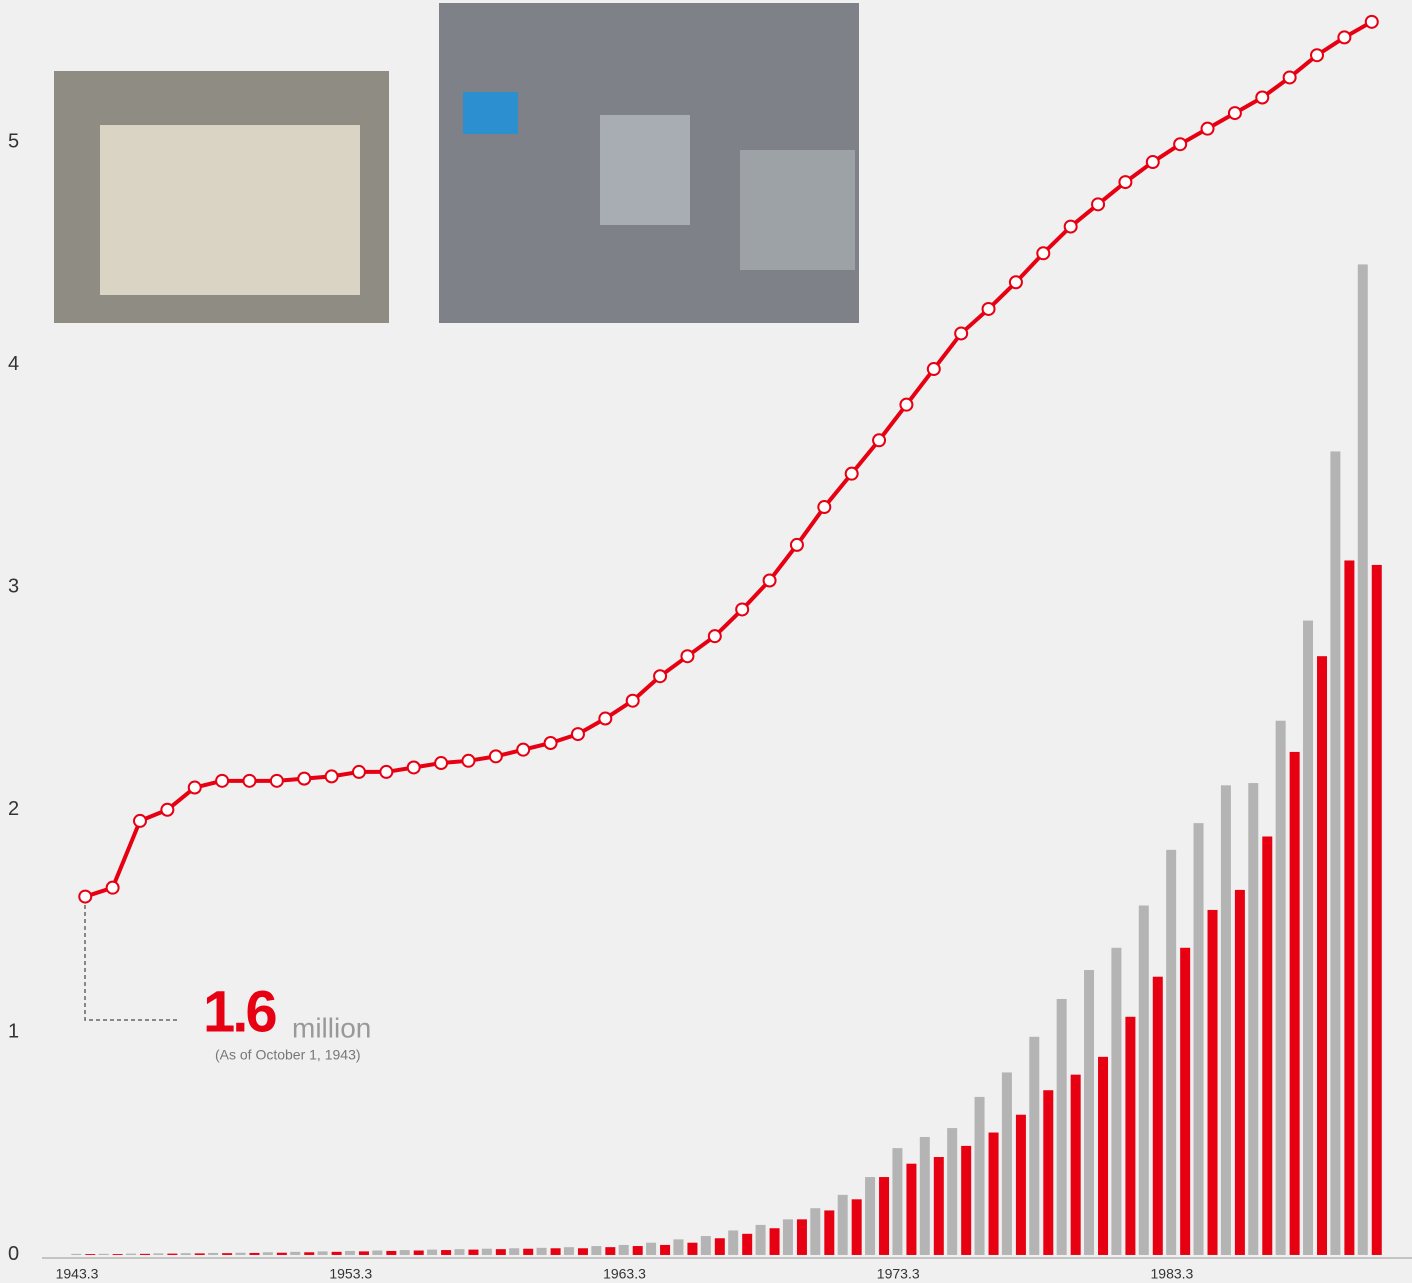 This screenshot has width=1412, height=1283. I want to click on x-tick-label: 1973.3, so click(898, 1274).